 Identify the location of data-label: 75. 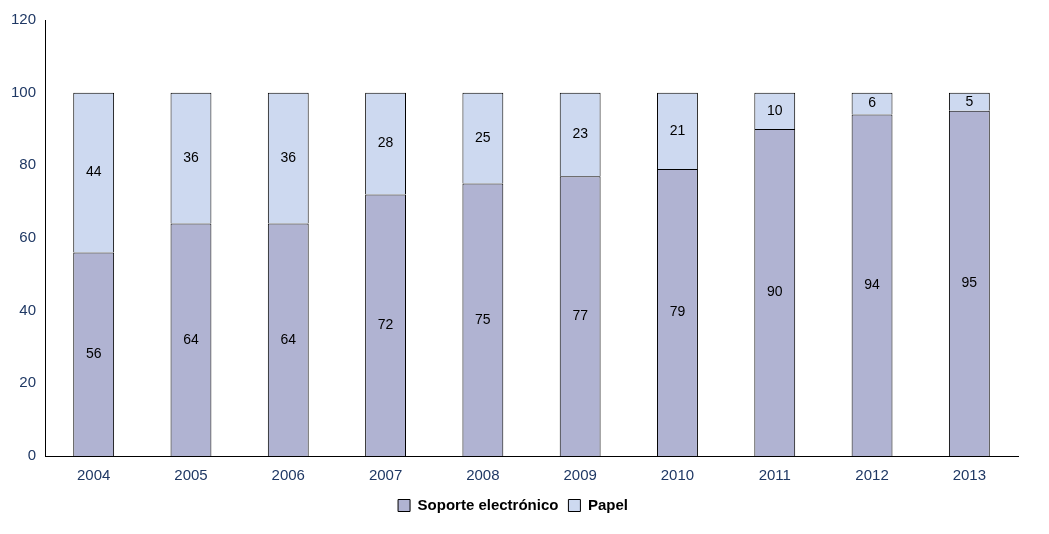
(483, 318).